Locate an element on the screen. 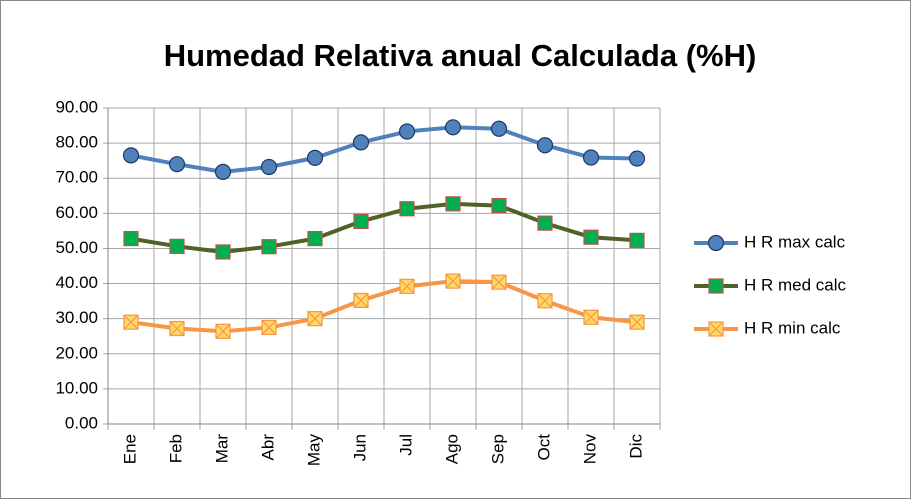  x-tick-label: Sep is located at coordinates (497, 449).